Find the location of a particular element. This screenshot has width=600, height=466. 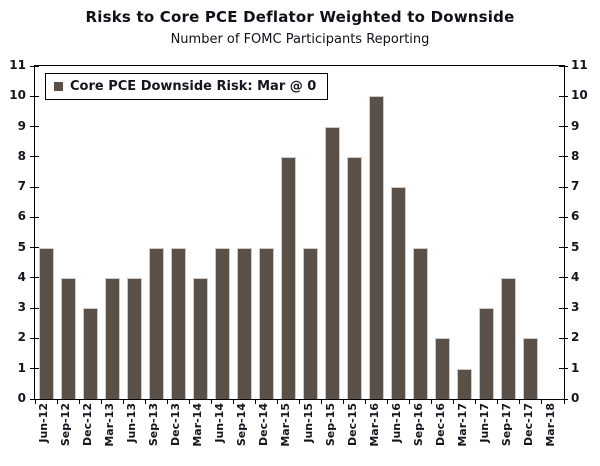

y-tick-label-left: 7 is located at coordinates (21, 186).